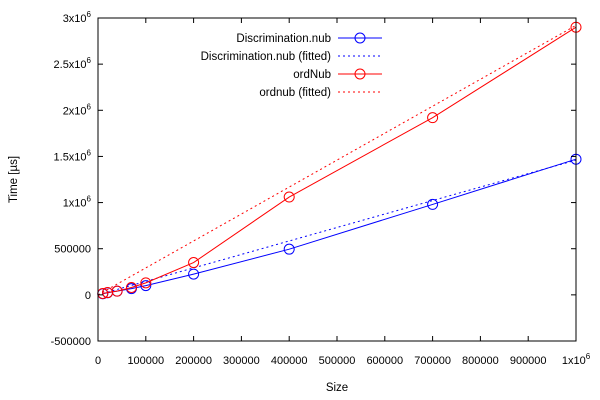 This screenshot has height=400, width=600. I want to click on y-tick-label: 3x10⁶, so click(77, 17).